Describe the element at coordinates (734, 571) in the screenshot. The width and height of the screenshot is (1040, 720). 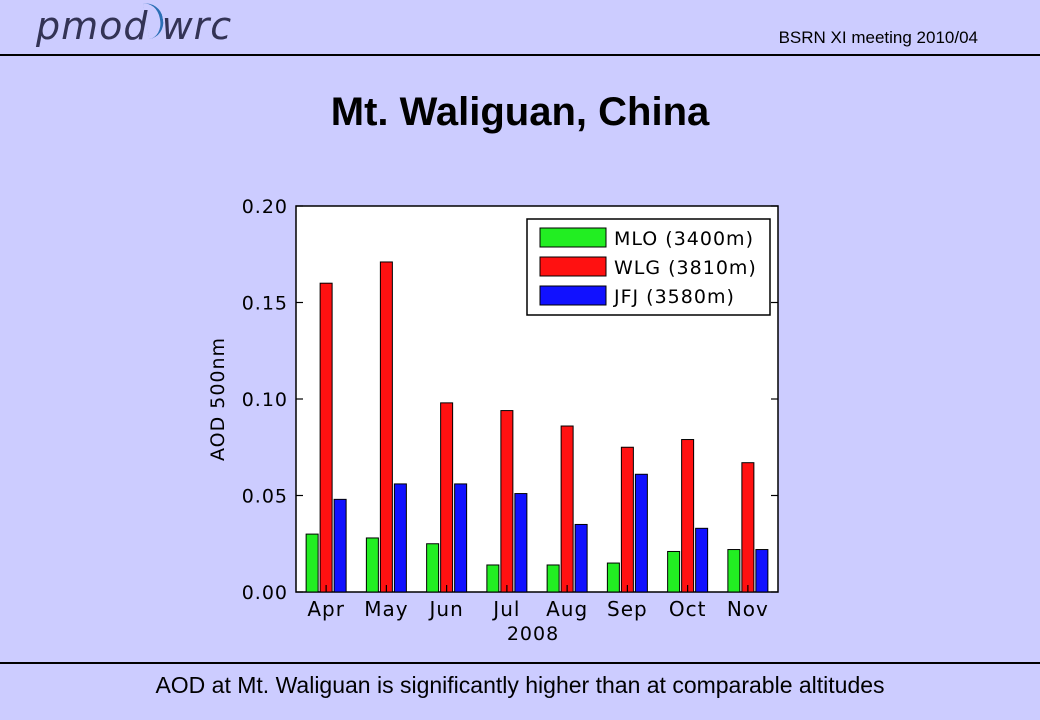
I see `bar-mlo-nov` at that location.